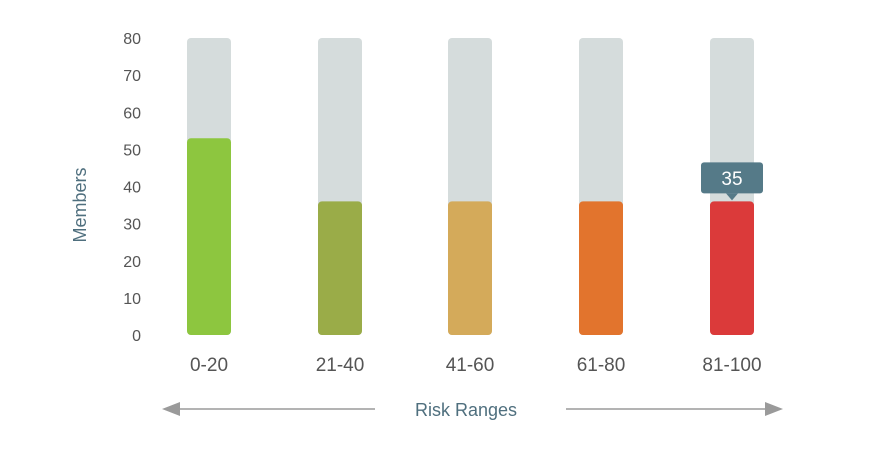  I want to click on tooltip-box, so click(732, 178).